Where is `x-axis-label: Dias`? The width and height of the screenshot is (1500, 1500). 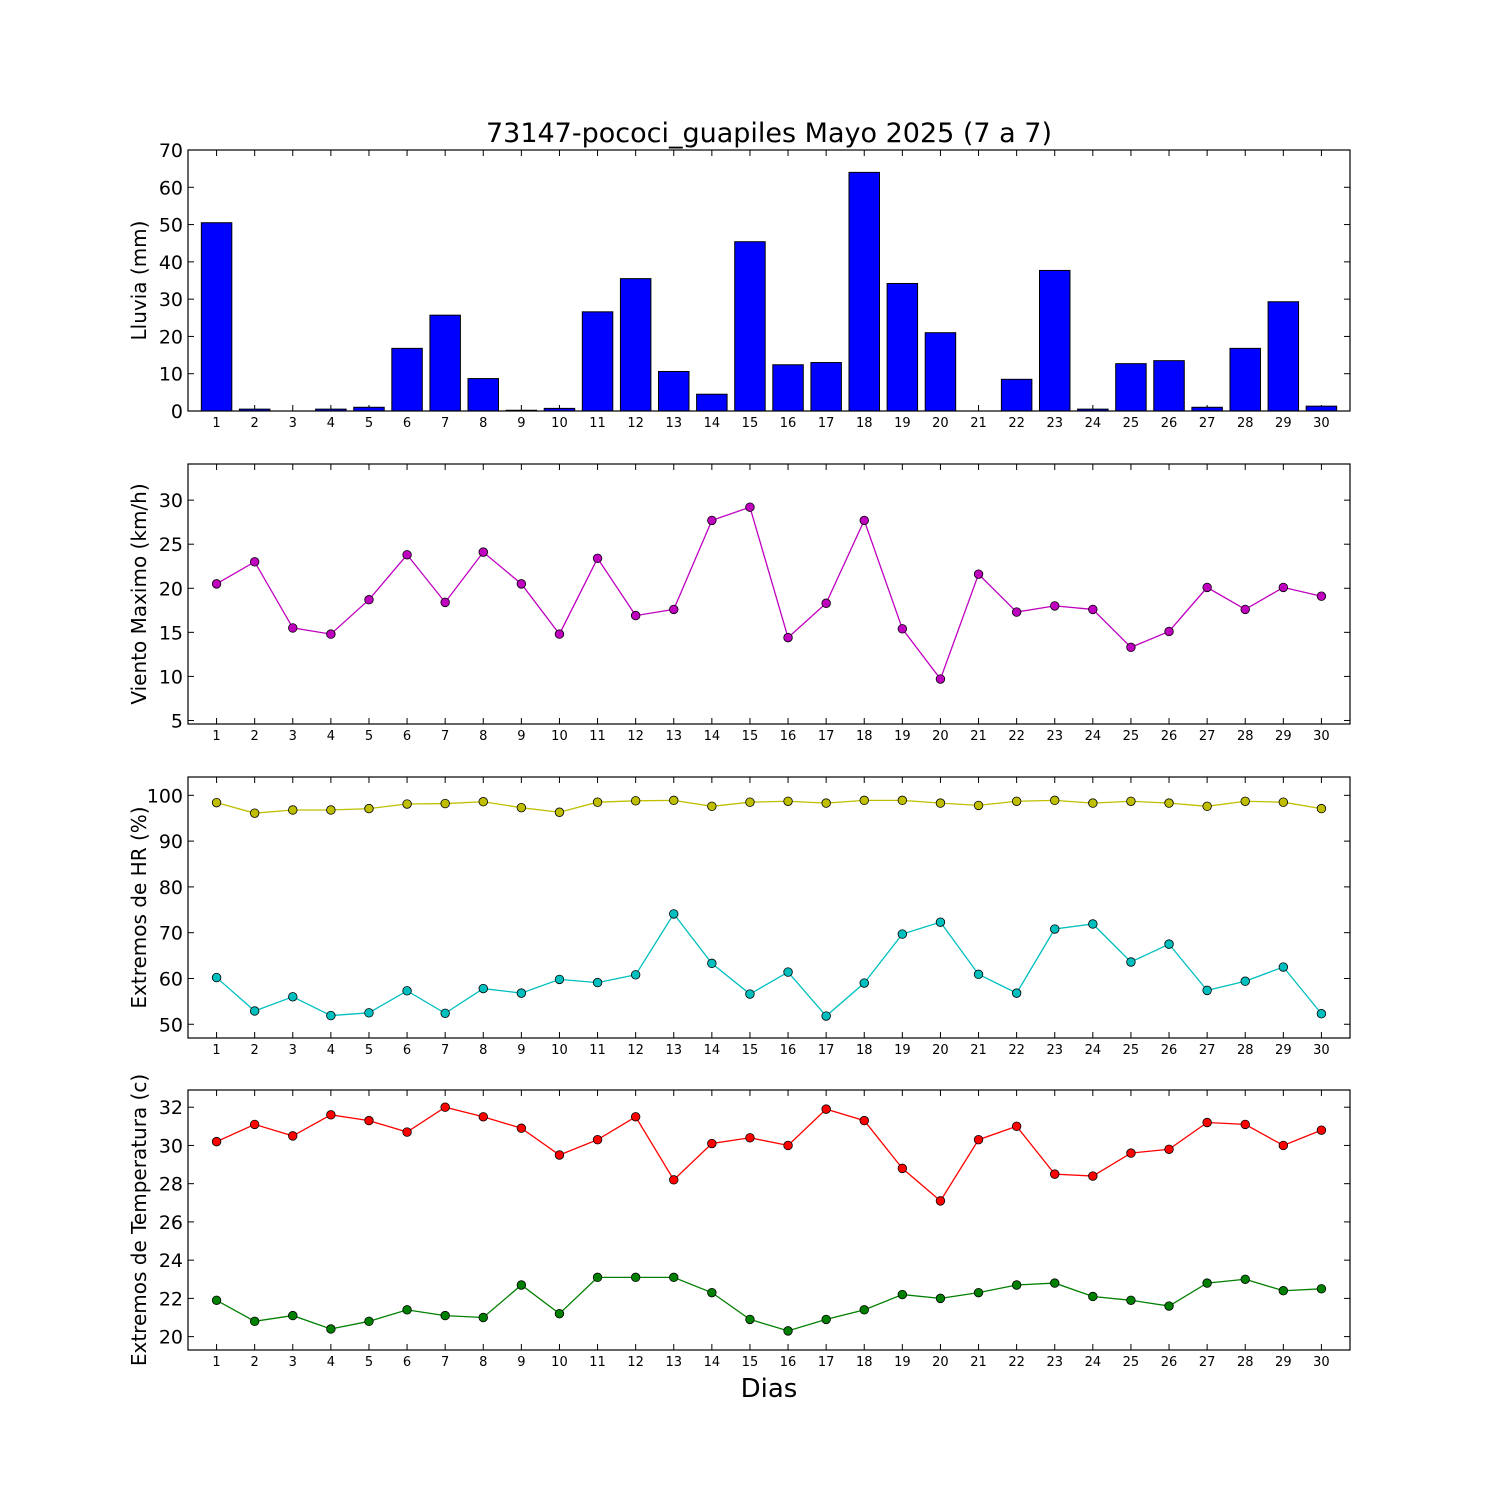
x-axis-label: Dias is located at coordinates (769, 1389).